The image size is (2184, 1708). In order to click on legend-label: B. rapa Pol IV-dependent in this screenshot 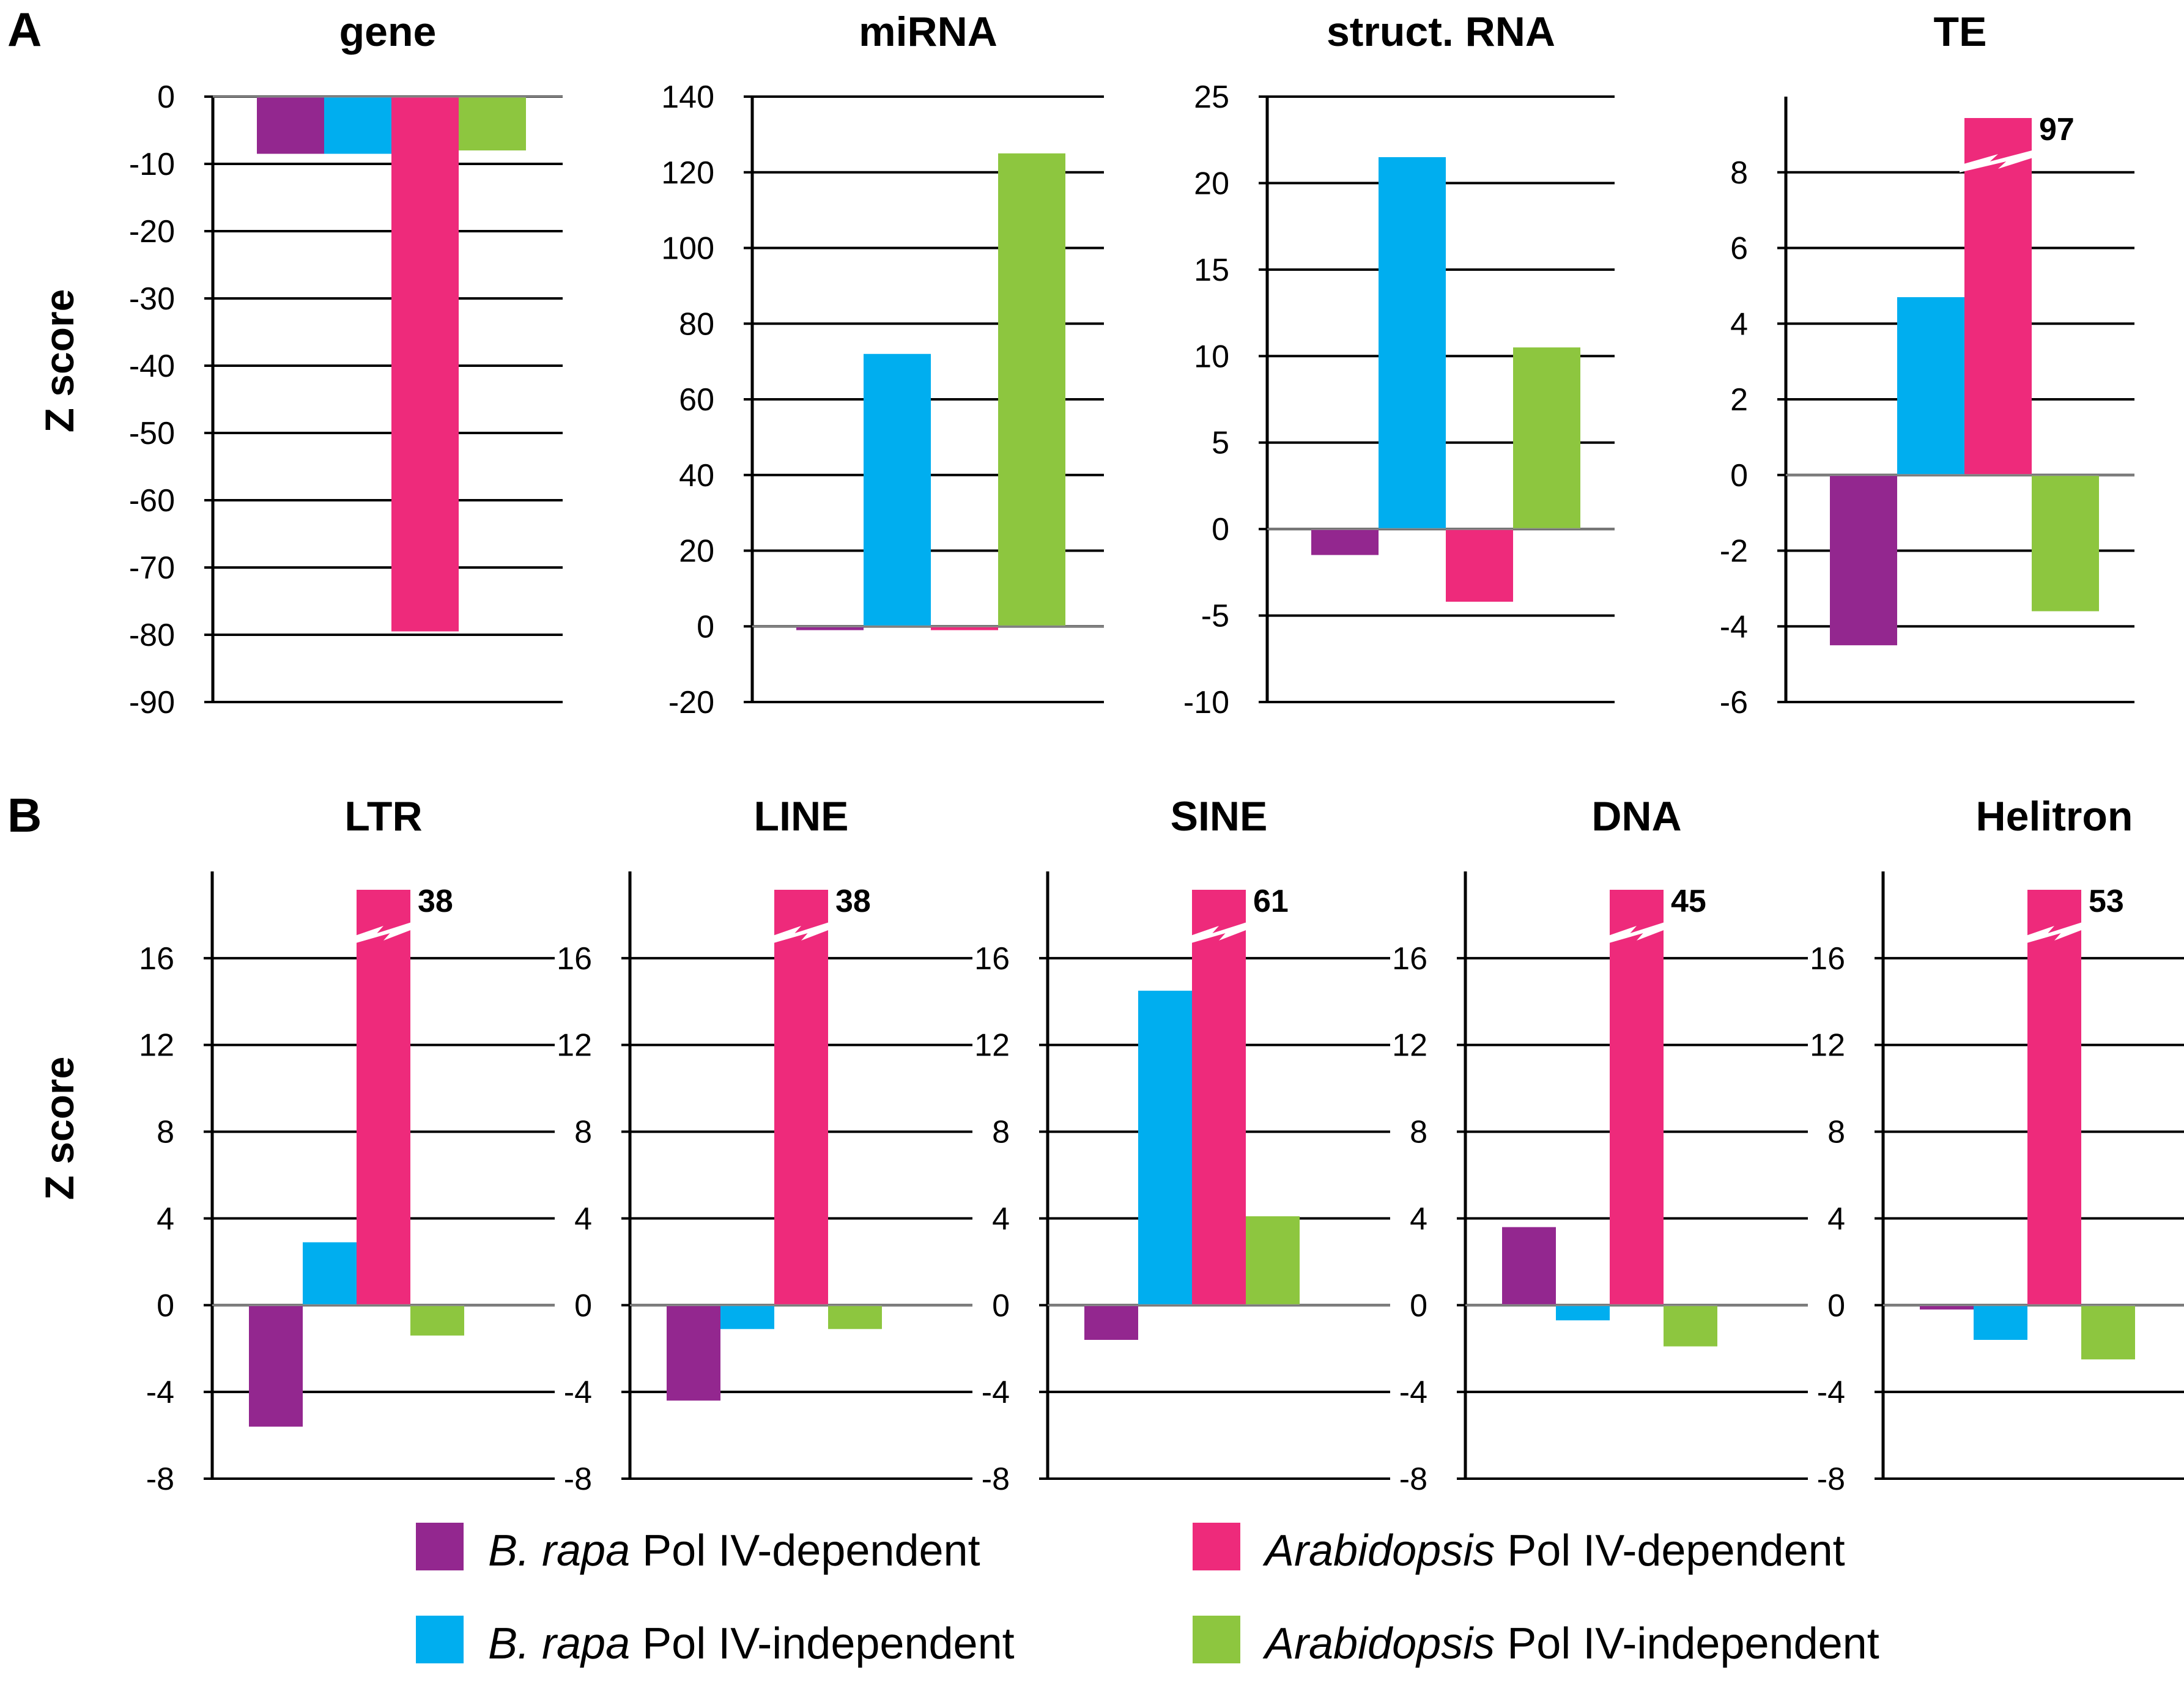, I will do `click(734, 1550)`.